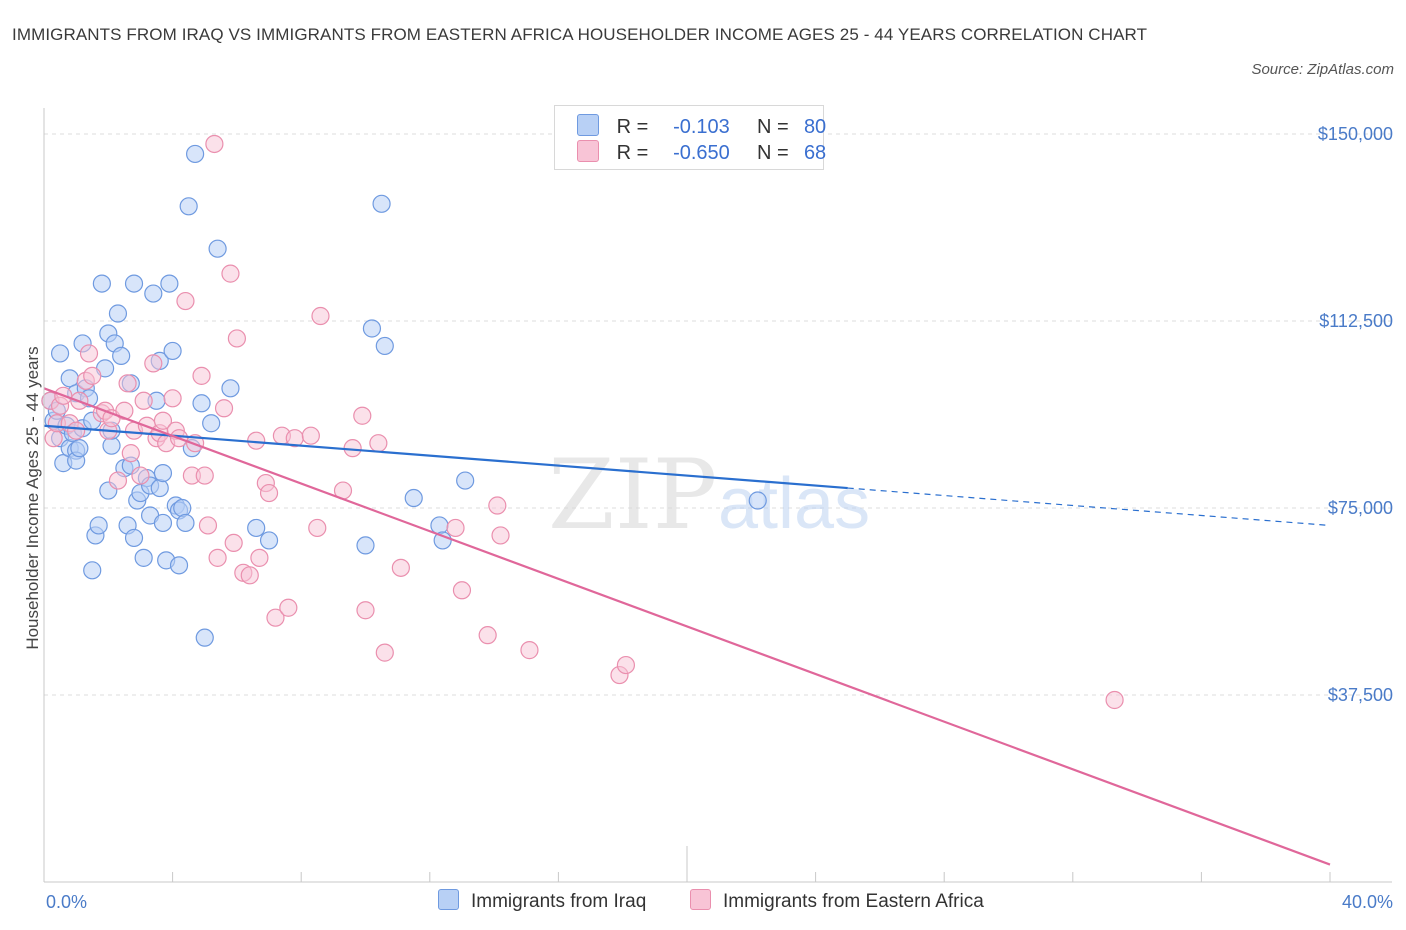  What do you see at coordinates (588, 125) in the screenshot?
I see `legend-swatch-iraq` at bounding box center [588, 125].